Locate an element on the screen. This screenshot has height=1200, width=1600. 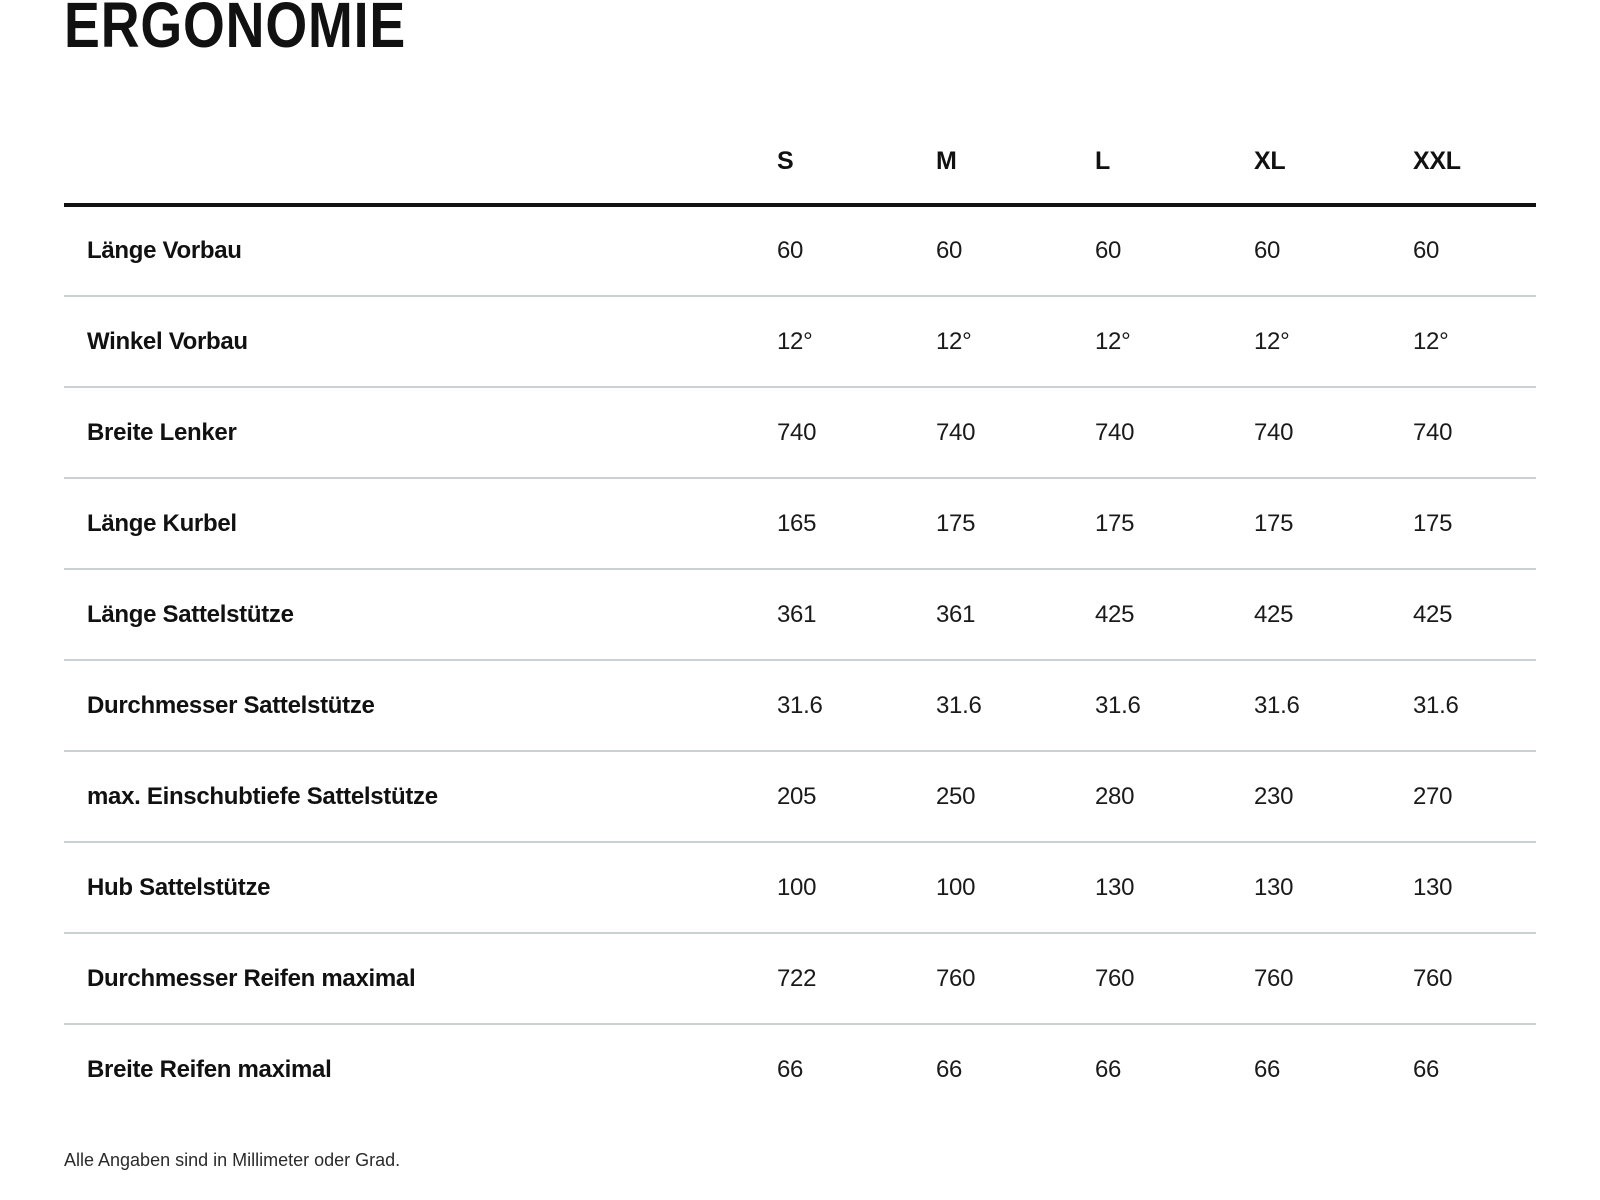
table-row: Hub Sattelstütze 100 100 130 130 130 is located at coordinates (800, 888).